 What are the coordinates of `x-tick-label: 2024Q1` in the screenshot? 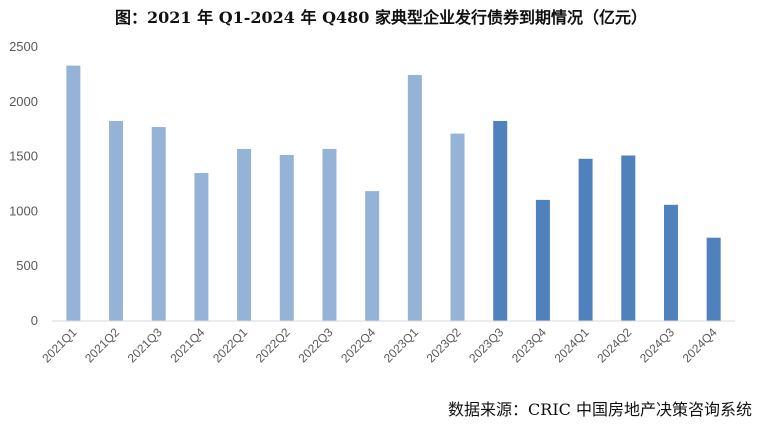 It's located at (572, 345).